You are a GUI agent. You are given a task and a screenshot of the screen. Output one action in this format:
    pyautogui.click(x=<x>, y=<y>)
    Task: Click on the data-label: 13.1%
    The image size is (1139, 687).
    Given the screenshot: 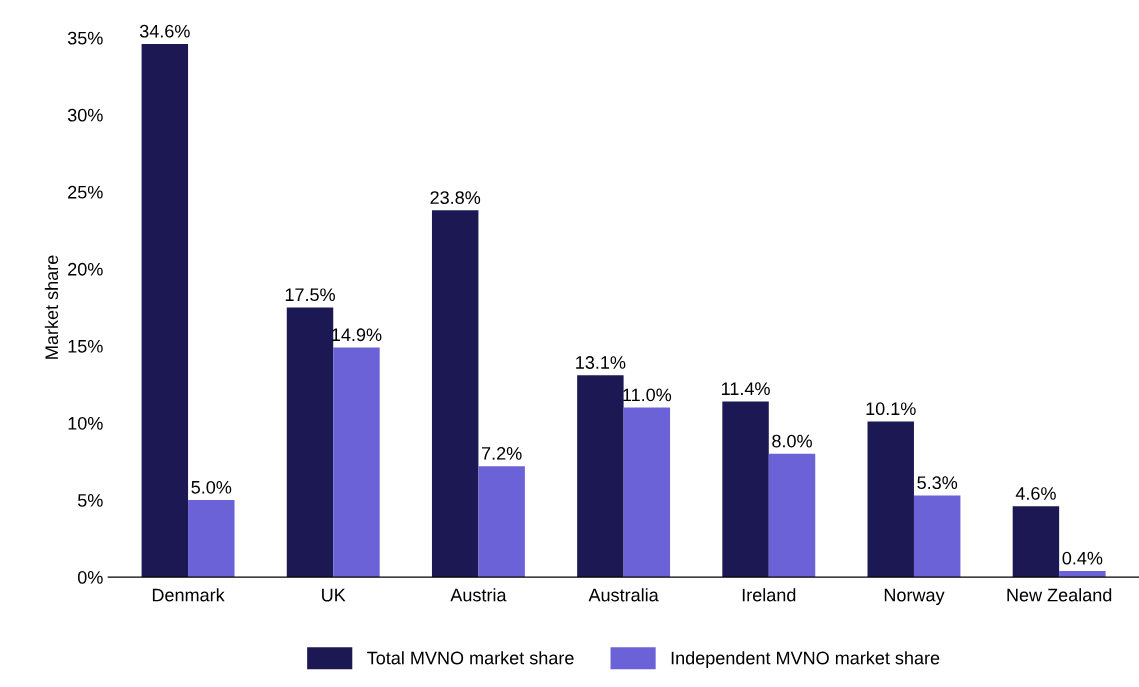 What is the action you would take?
    pyautogui.click(x=601, y=362)
    